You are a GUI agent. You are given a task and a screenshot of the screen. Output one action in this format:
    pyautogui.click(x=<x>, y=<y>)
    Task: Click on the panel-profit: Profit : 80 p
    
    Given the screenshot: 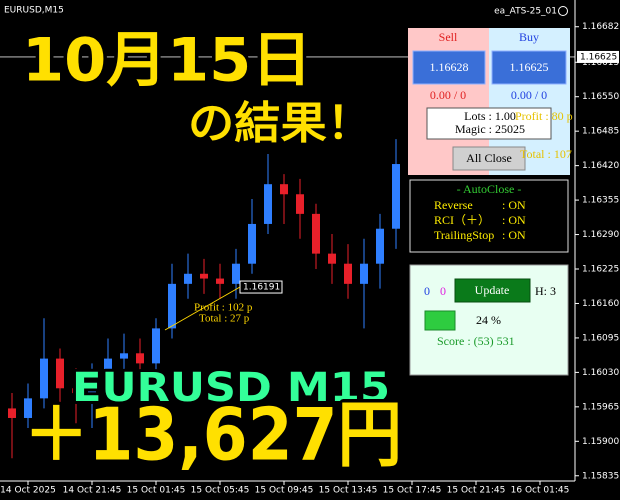 What is the action you would take?
    pyautogui.click(x=544, y=116)
    